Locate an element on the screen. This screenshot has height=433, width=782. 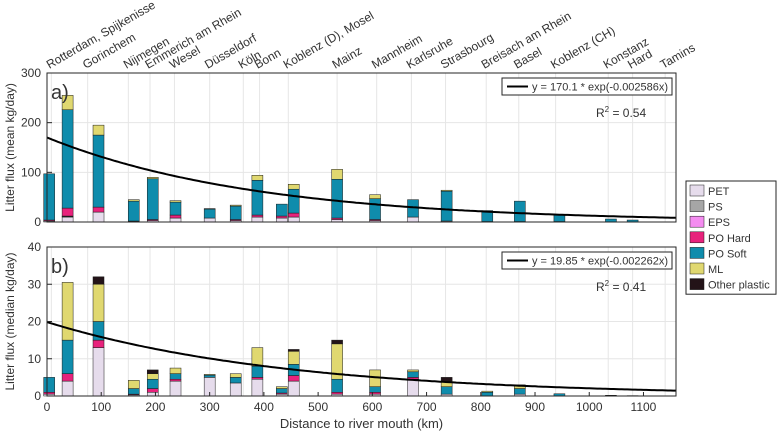
r-squared-label: R2 = 0.54 is located at coordinates (621, 112).